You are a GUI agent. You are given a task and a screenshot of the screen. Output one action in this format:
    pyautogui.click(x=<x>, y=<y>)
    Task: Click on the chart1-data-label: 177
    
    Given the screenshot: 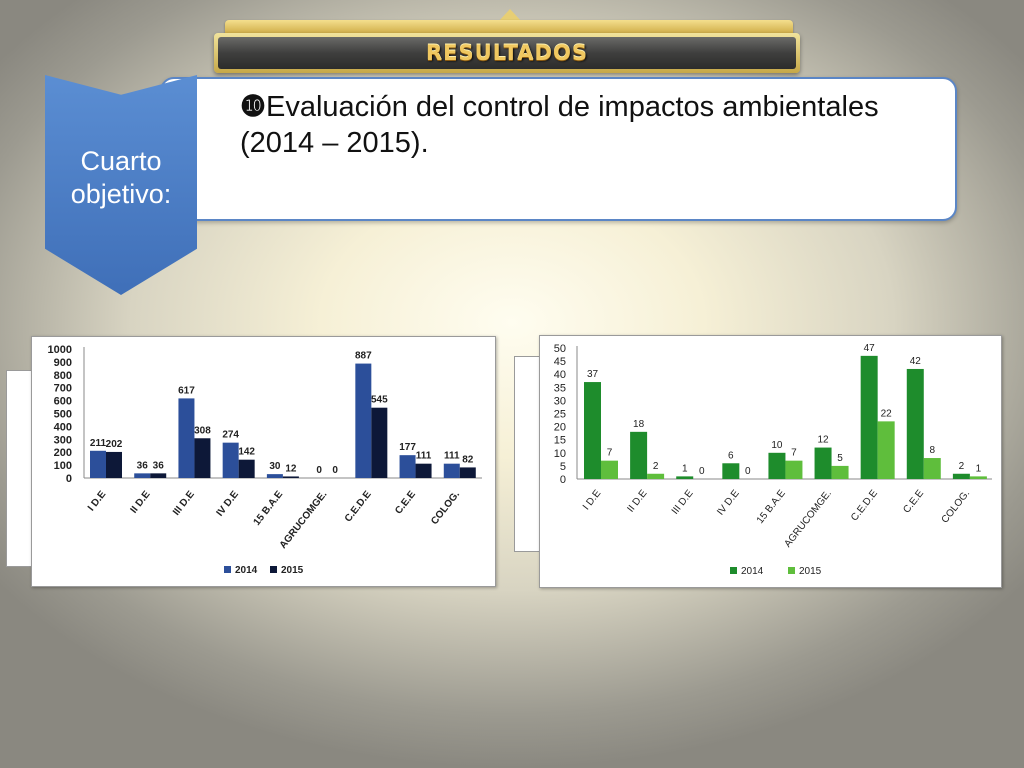 What is the action you would take?
    pyautogui.click(x=407, y=447)
    